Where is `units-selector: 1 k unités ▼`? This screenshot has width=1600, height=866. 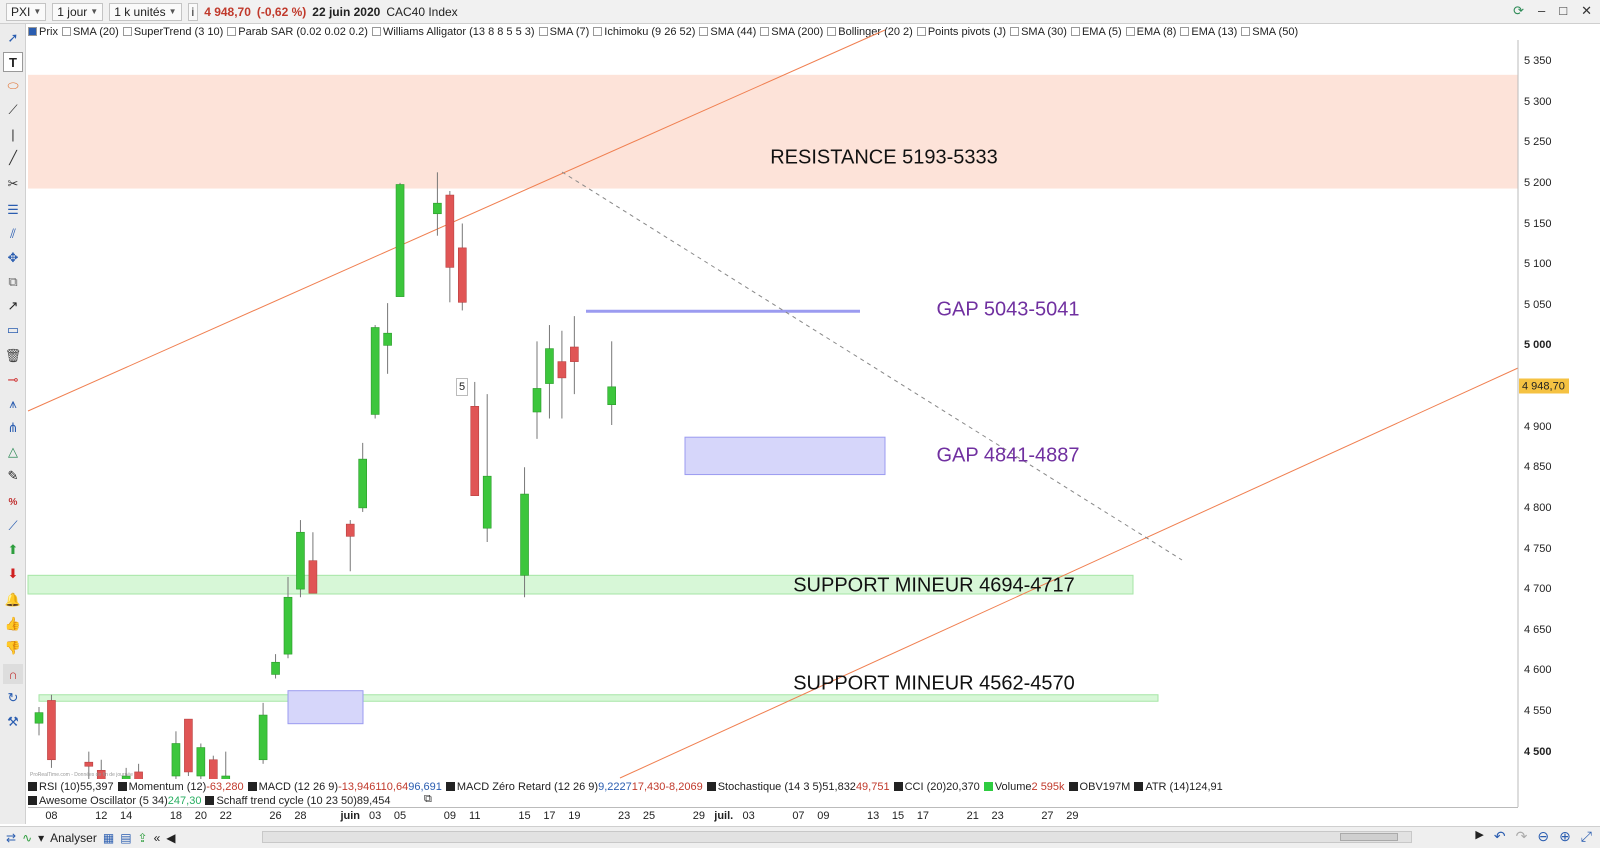
units-selector: 1 k unités ▼ is located at coordinates (145, 11).